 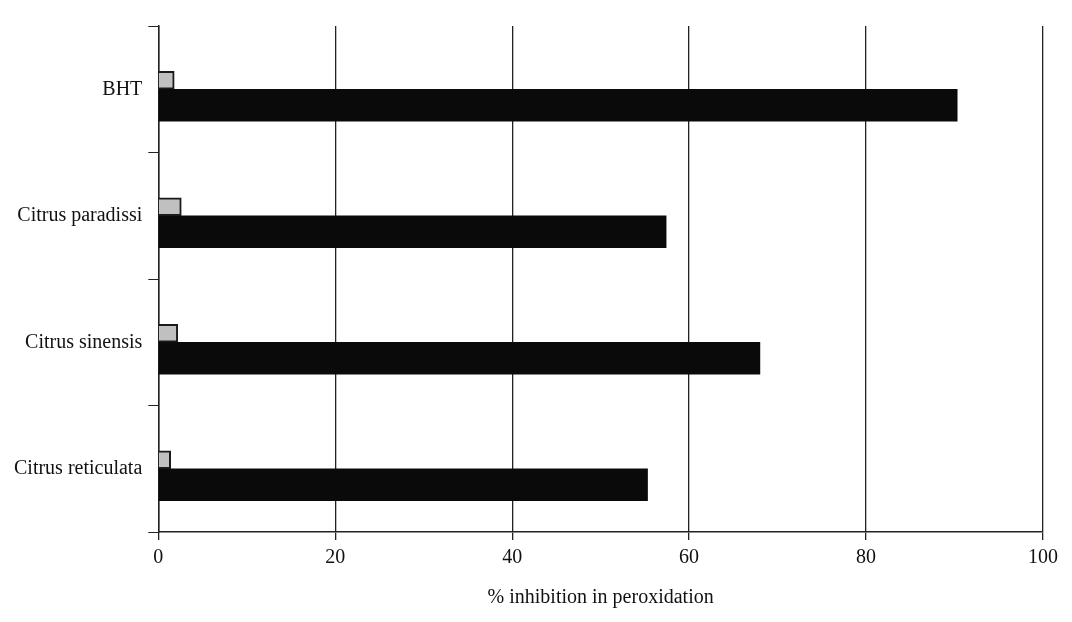 I want to click on x-tick-label: 20, so click(x=335, y=556).